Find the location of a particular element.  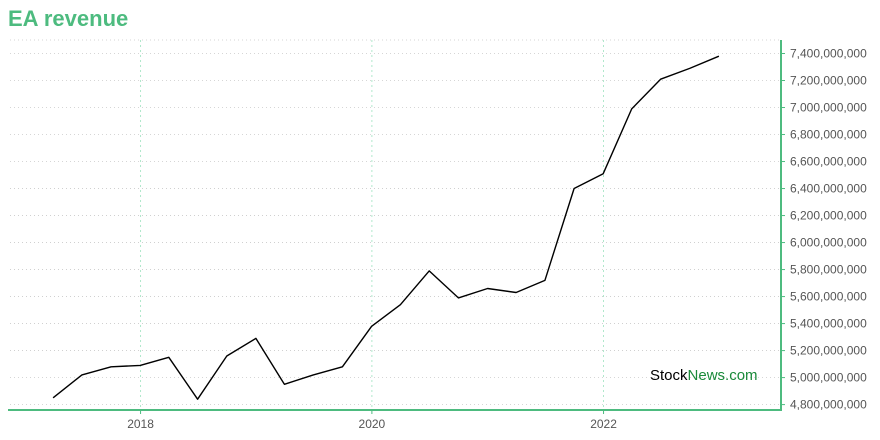

y-tick-label: 4,800,000,000 is located at coordinates (828, 405).